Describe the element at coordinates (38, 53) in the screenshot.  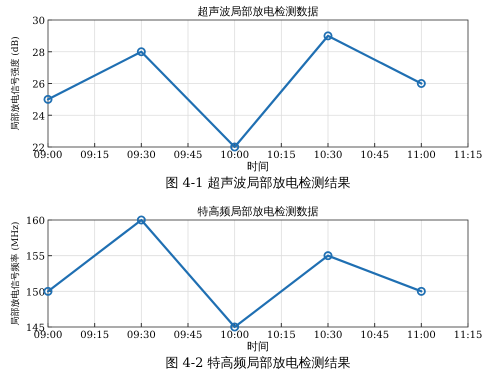
I see `y-tick-label: 28` at that location.